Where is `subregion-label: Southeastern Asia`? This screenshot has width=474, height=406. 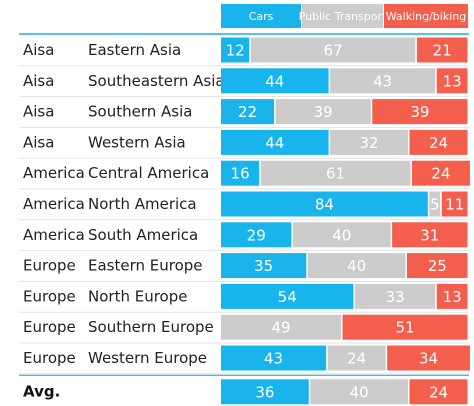 subregion-label: Southeastern Asia is located at coordinates (156, 81).